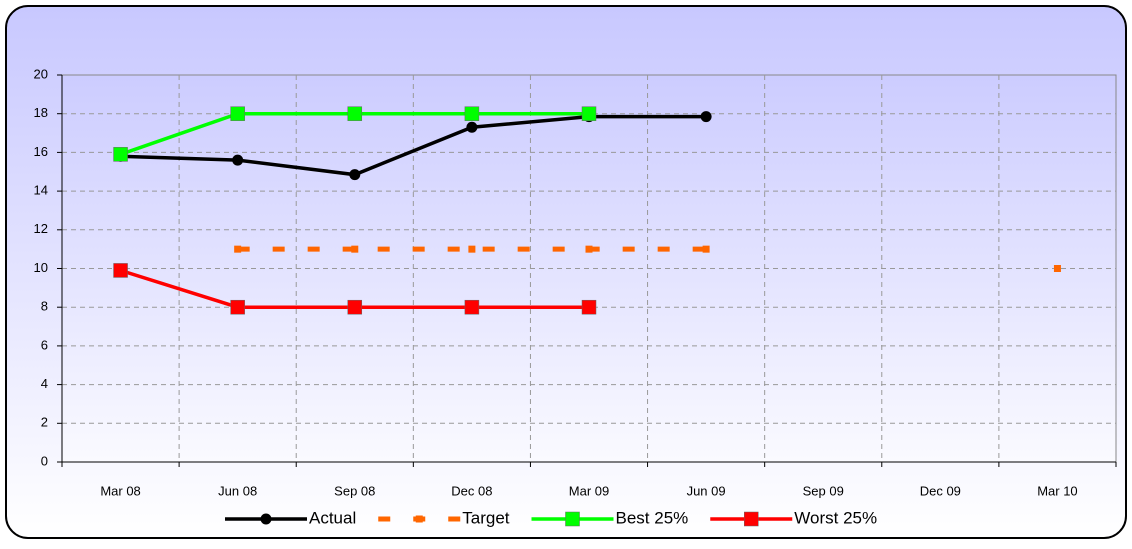 Image resolution: width=1132 pixels, height=549 pixels. Describe the element at coordinates (413, 145) in the screenshot. I see `series-line` at that location.